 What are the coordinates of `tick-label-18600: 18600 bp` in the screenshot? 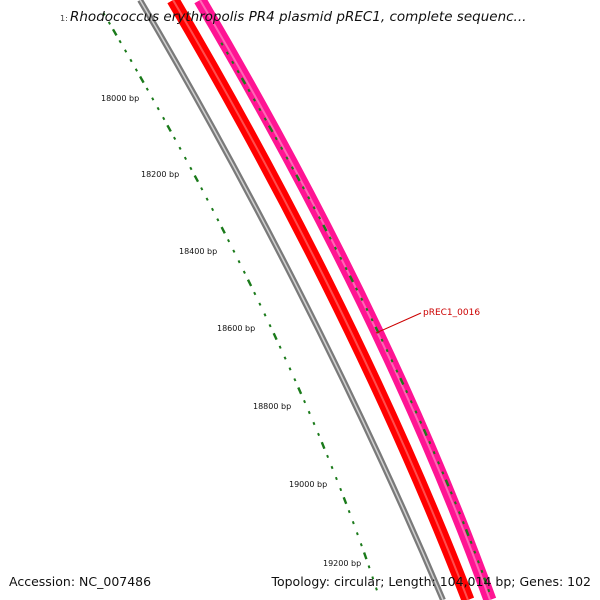 It's located at (236, 328).